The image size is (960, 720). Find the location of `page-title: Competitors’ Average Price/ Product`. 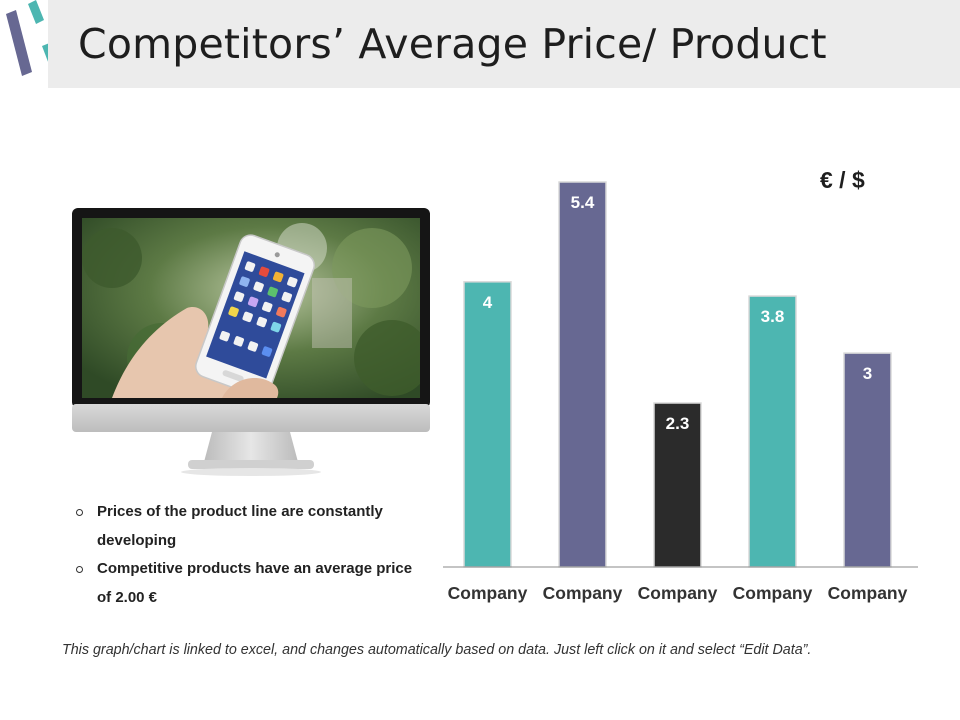

page-title: Competitors’ Average Price/ Product is located at coordinates (452, 44).